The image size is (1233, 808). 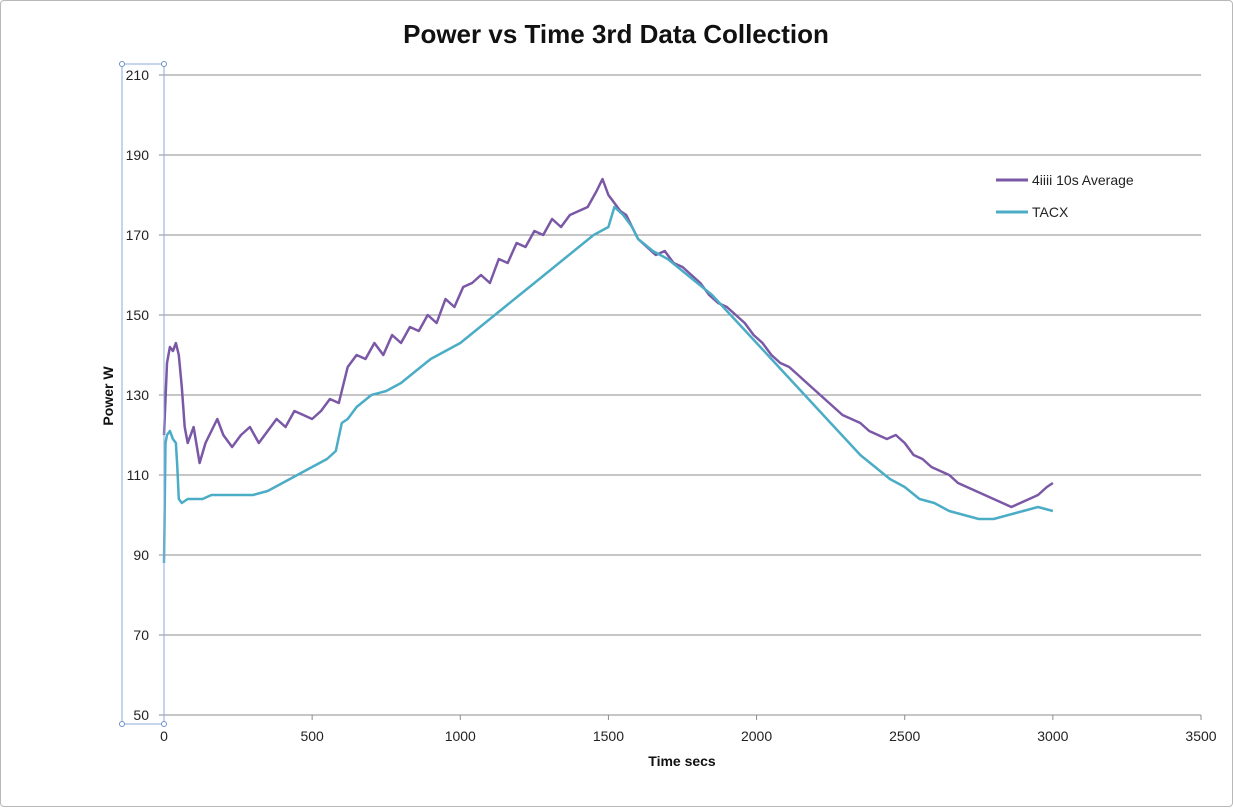 I want to click on chart-title: Power vs Time 3rd Data Collection, so click(x=616, y=34).